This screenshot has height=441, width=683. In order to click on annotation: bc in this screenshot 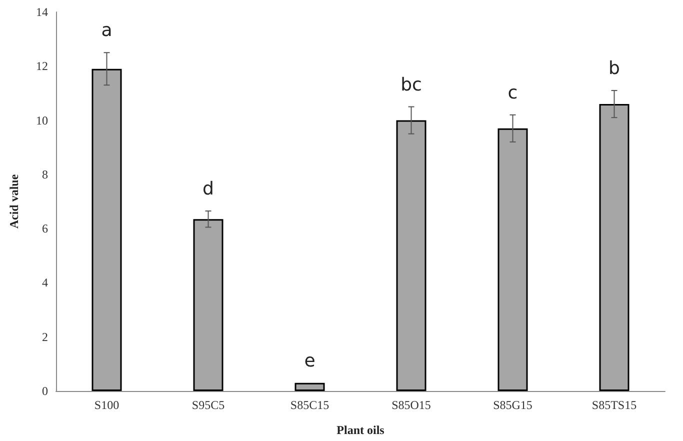, I will do `click(411, 85)`.